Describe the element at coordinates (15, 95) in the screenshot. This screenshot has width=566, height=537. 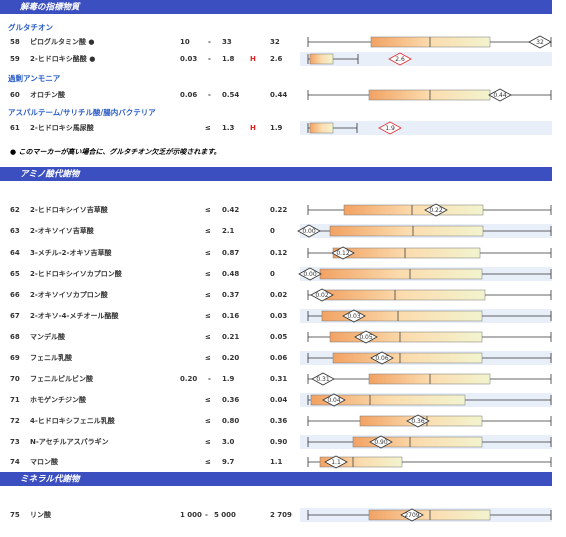
I see `row-no: 60` at that location.